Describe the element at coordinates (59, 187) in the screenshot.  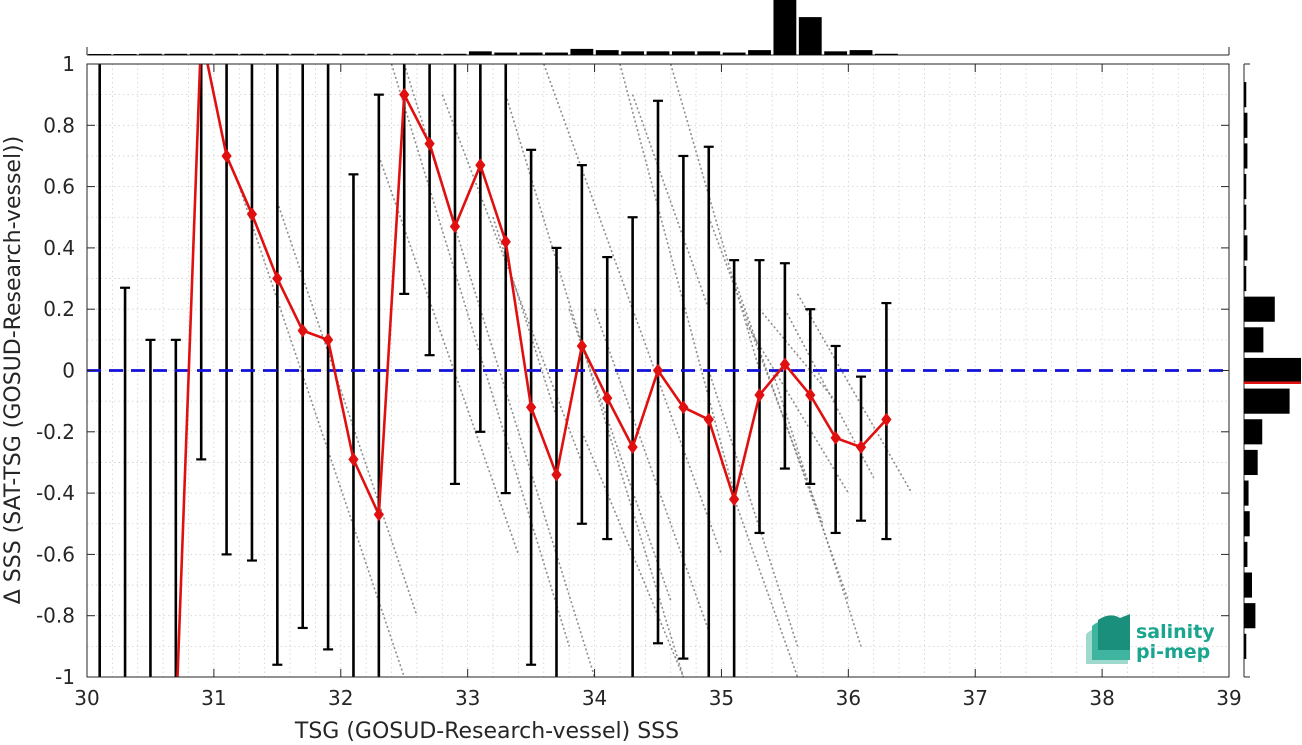
I see `y-tick-label: 0.6` at that location.